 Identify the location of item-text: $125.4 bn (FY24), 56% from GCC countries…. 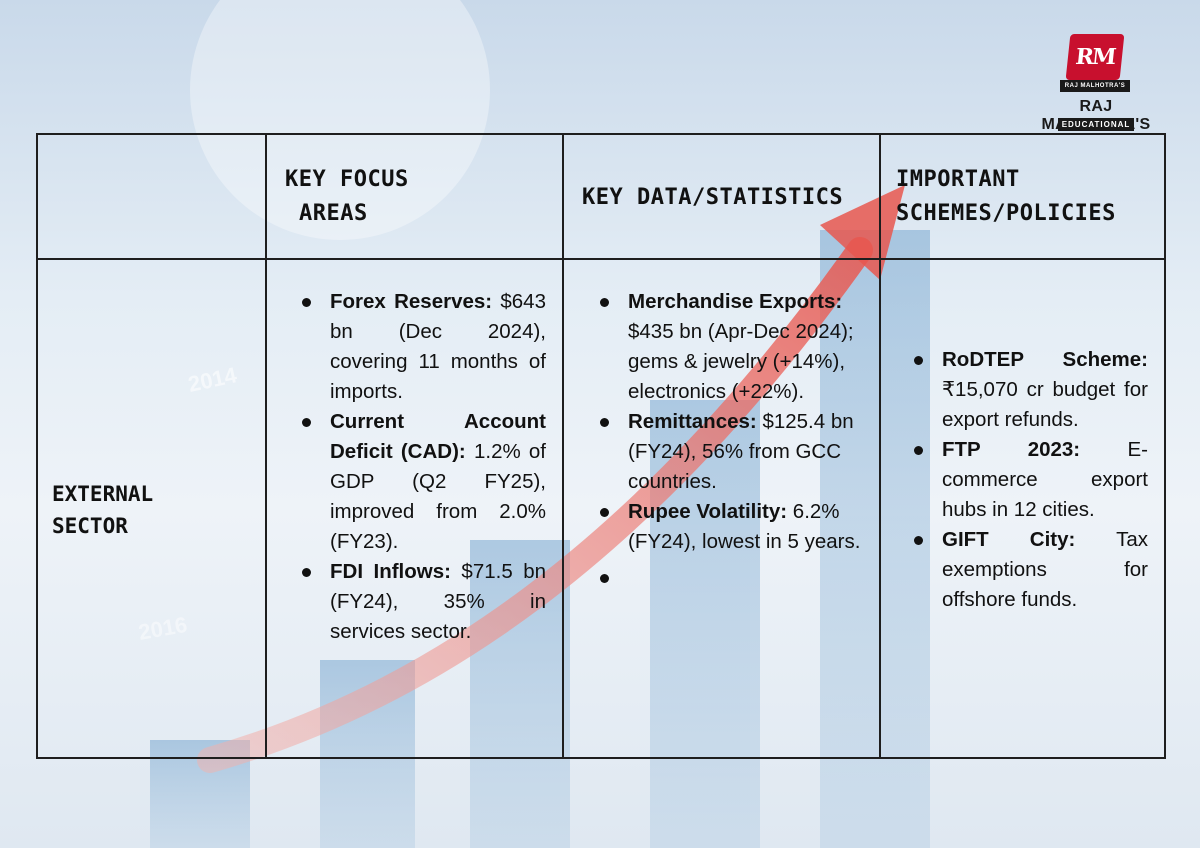
(741, 451).